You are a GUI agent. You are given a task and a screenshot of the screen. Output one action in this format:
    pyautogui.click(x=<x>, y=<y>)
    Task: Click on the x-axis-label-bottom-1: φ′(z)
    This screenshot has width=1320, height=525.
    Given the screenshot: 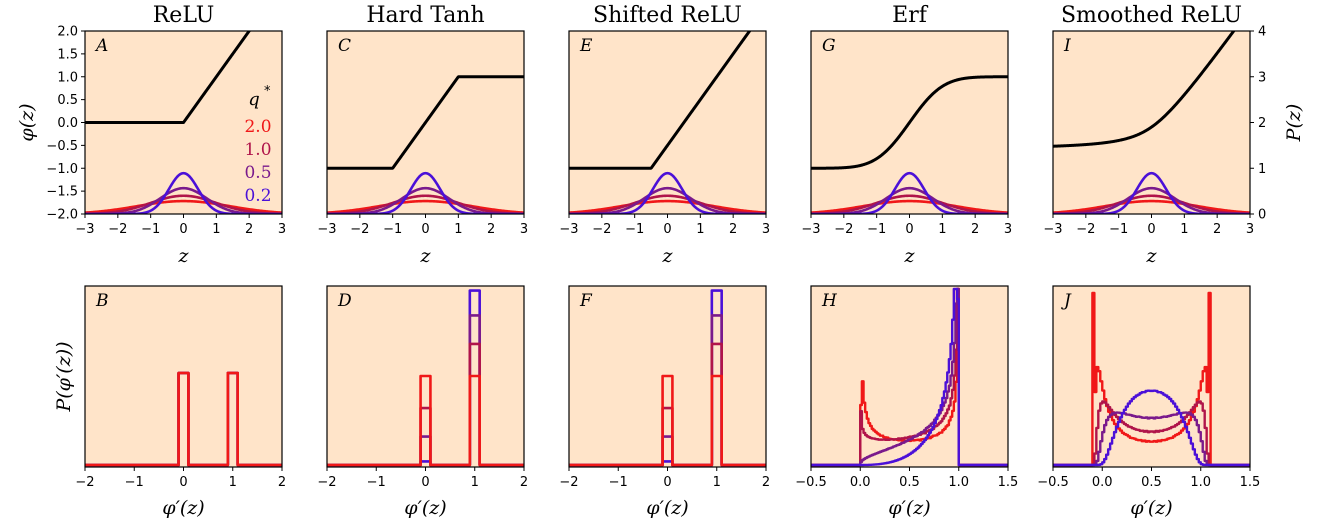 What is the action you would take?
    pyautogui.click(x=425, y=508)
    